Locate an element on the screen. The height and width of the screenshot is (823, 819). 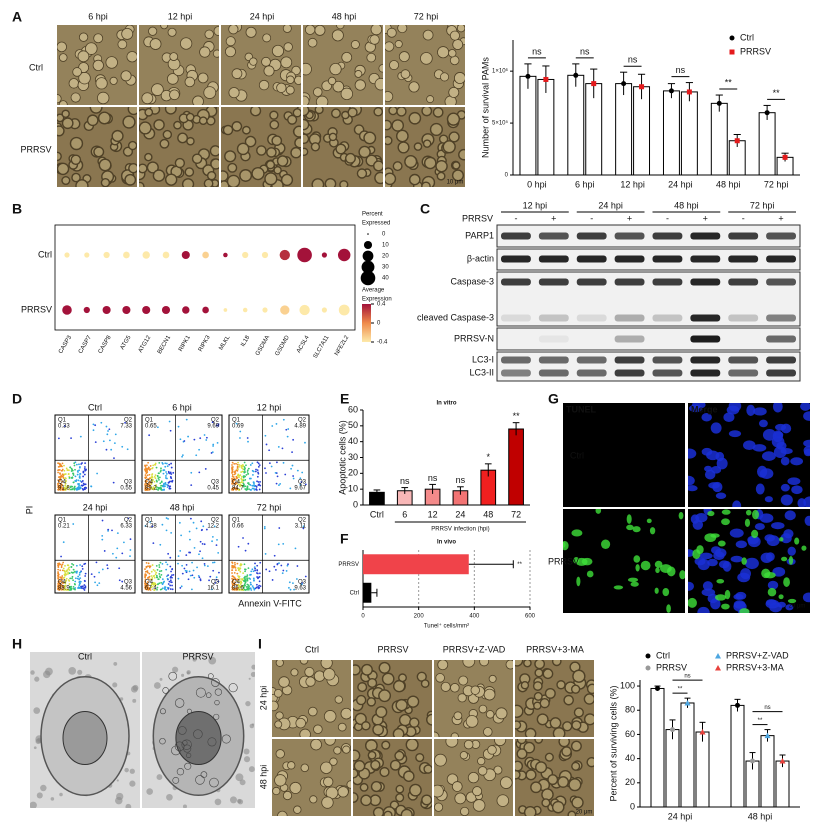
legend-label: PRRSV+Z-VAD is located at coordinates (757, 655).